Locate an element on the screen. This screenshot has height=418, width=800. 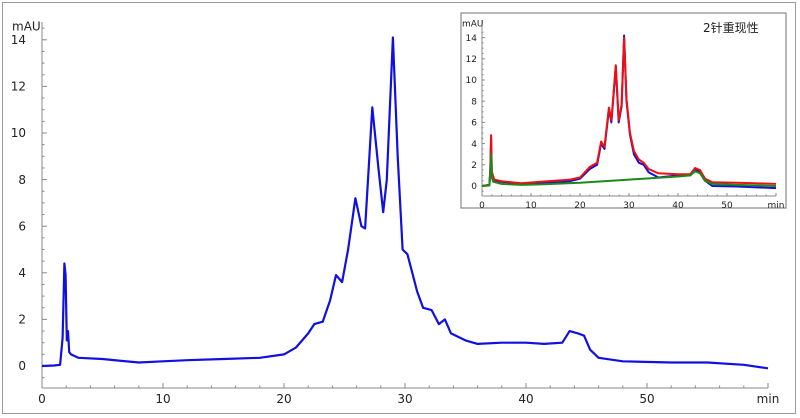
chart-title: 2针重现性 is located at coordinates (731, 27).